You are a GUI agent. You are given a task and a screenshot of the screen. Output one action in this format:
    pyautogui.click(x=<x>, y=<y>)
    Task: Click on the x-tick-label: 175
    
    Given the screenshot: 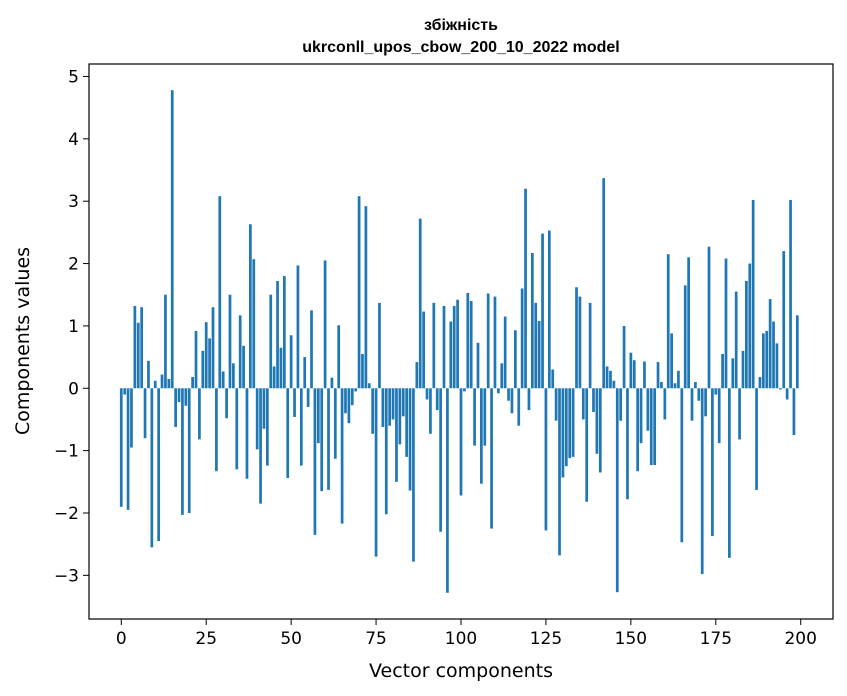 What is the action you would take?
    pyautogui.click(x=716, y=639)
    